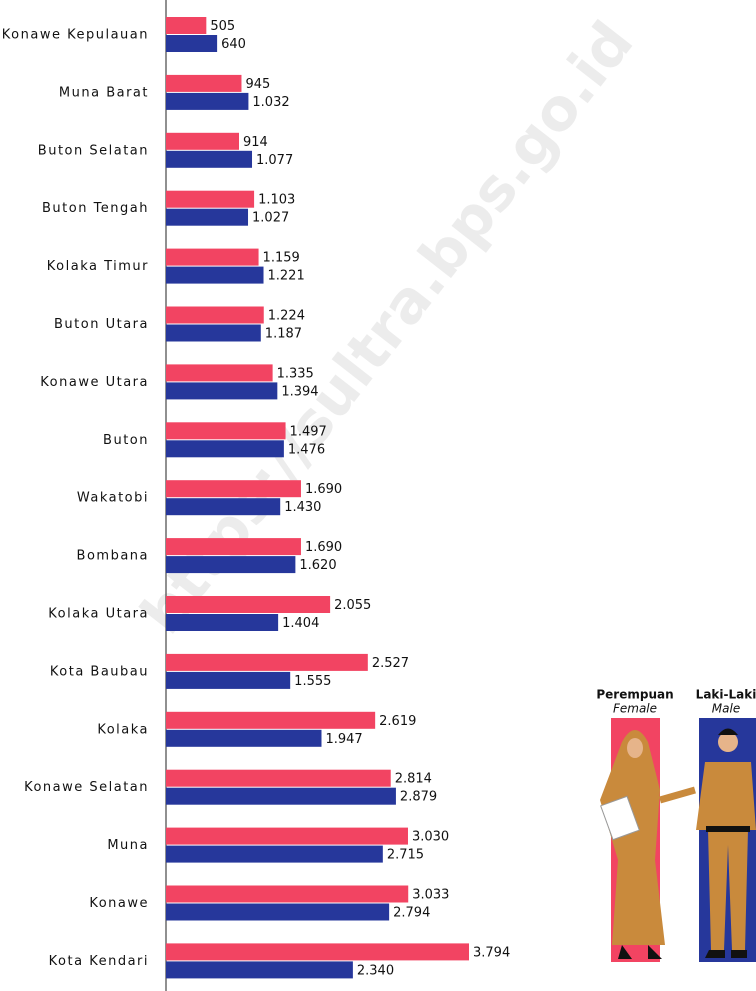 The width and height of the screenshot is (756, 991). Describe the element at coordinates (295, 373) in the screenshot. I see `value-label: 1.335` at that location.